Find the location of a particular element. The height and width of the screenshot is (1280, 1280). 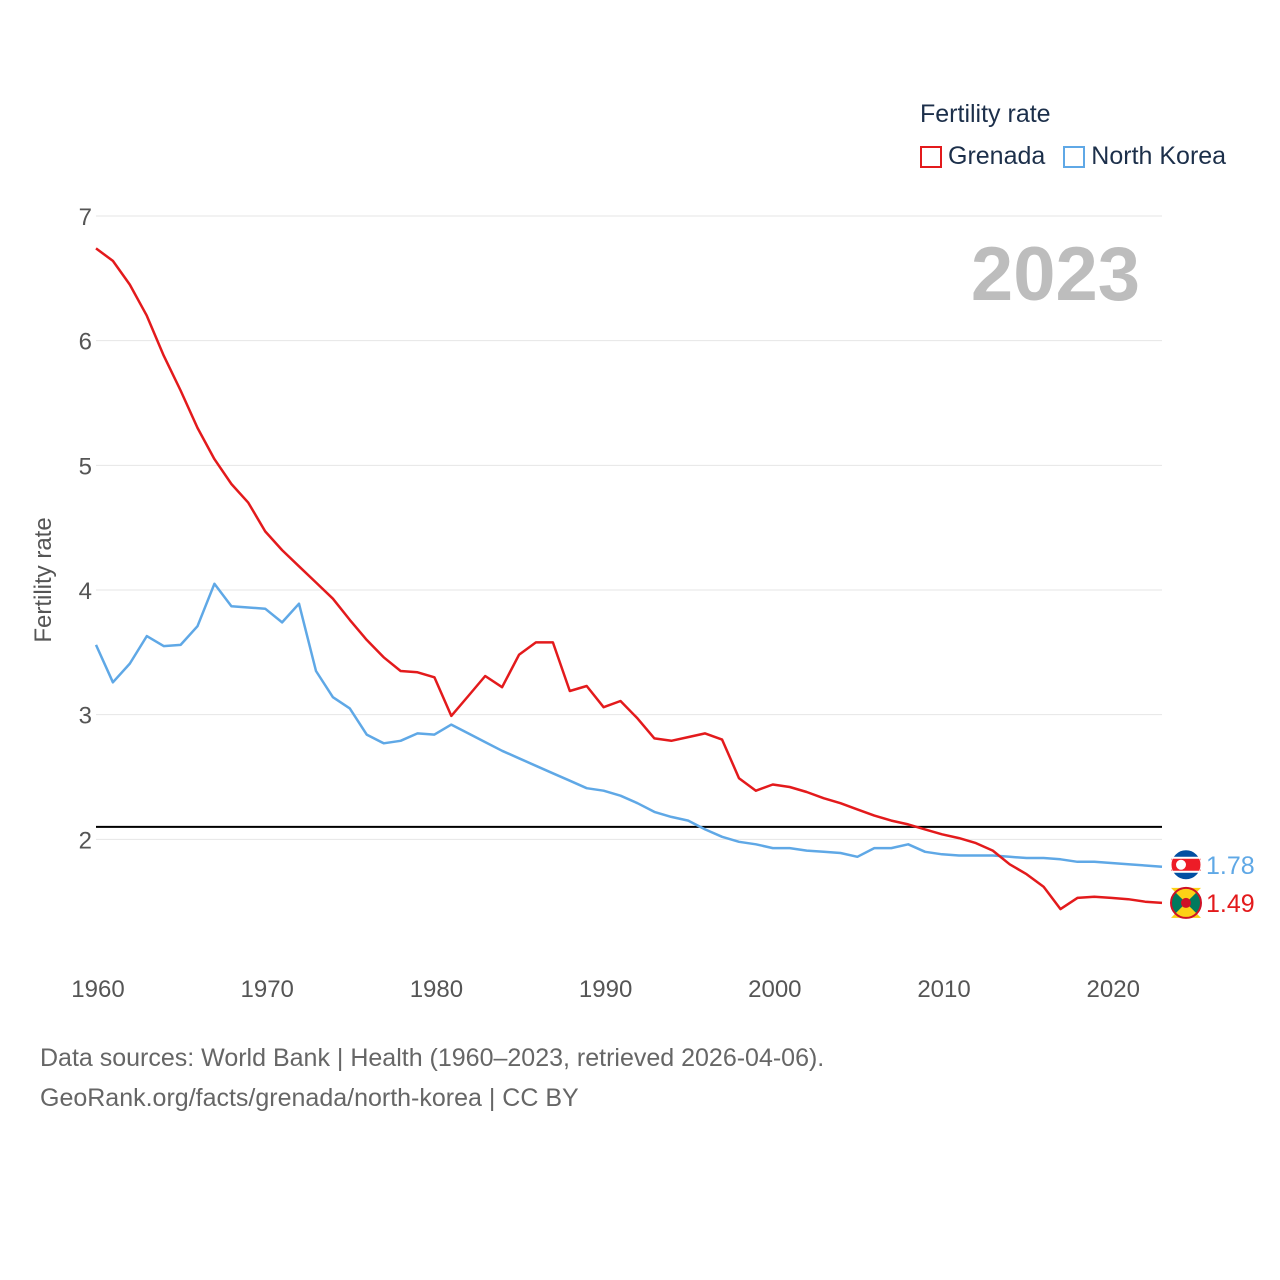

legend: Grenada North Korea is located at coordinates (1082, 156).